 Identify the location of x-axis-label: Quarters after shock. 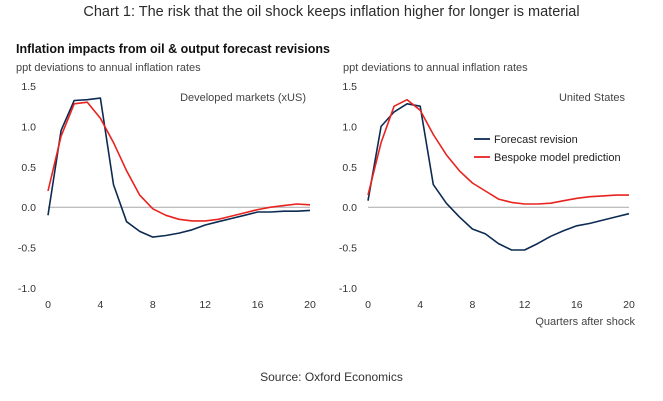
(585, 322).